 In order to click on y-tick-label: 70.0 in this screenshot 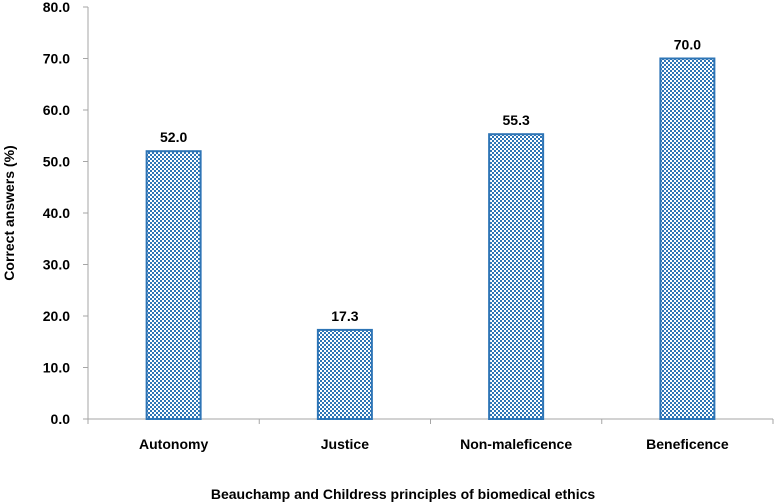, I will do `click(56, 59)`.